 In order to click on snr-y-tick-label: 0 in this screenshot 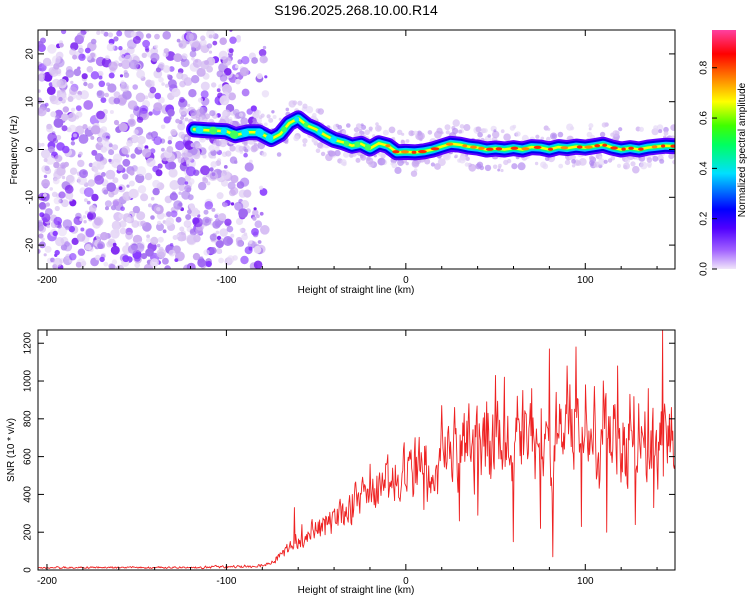, I will do `click(28, 570)`.